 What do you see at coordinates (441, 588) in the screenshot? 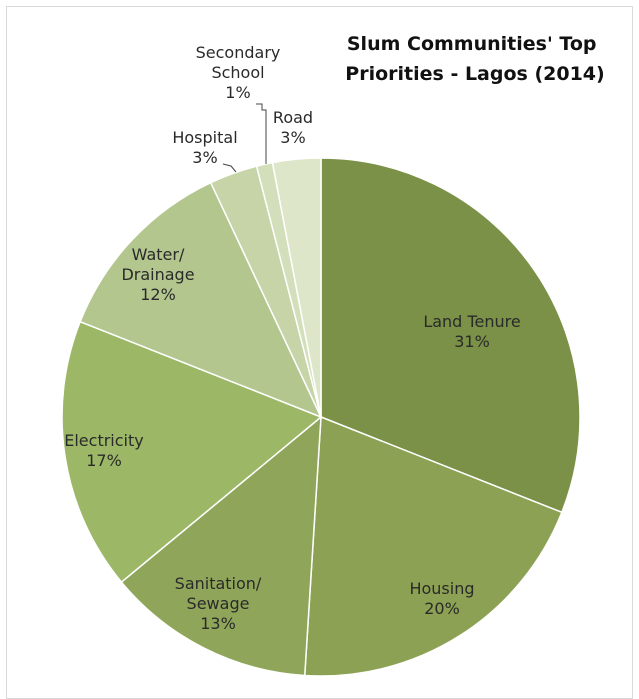
I see `slice-label-1-line-0: Housing` at bounding box center [441, 588].